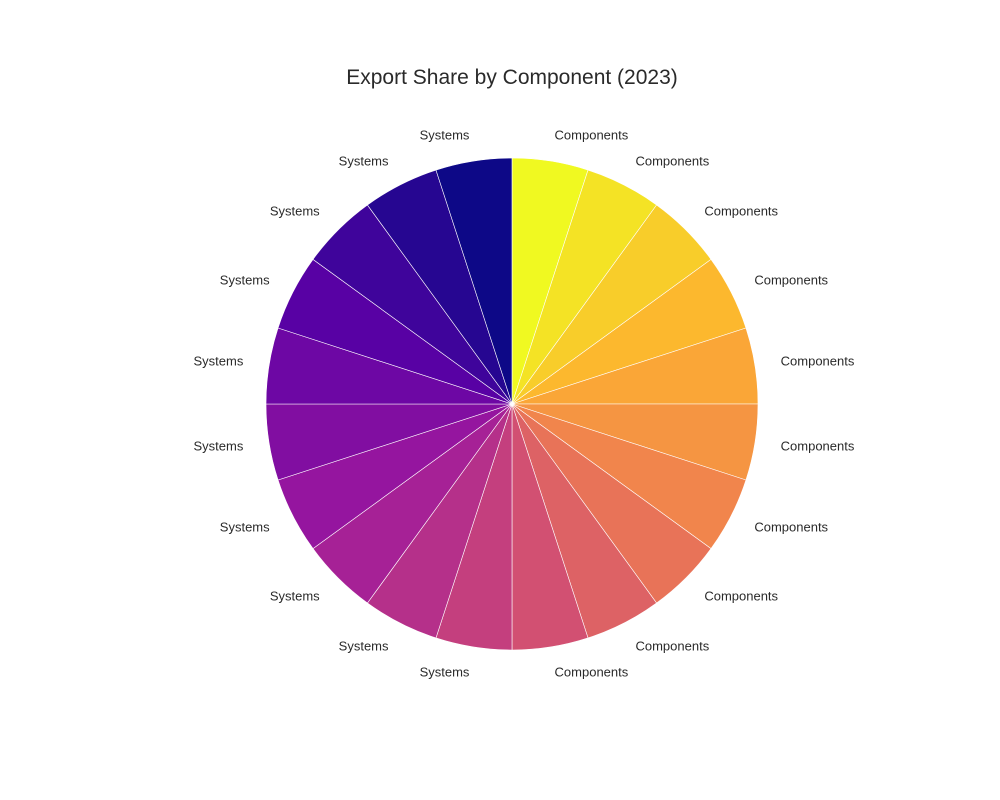 The height and width of the screenshot is (800, 1000). What do you see at coordinates (512, 77) in the screenshot?
I see `chart-title: Export Share by Component (2023)` at bounding box center [512, 77].